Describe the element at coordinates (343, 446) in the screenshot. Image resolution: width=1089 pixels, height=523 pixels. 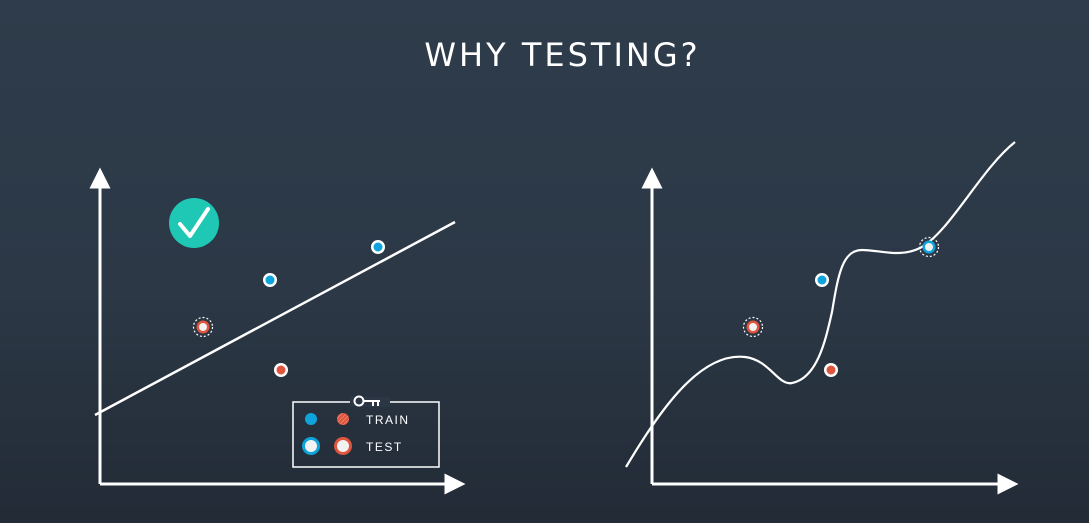
I see `legend-test-red-swatch` at that location.